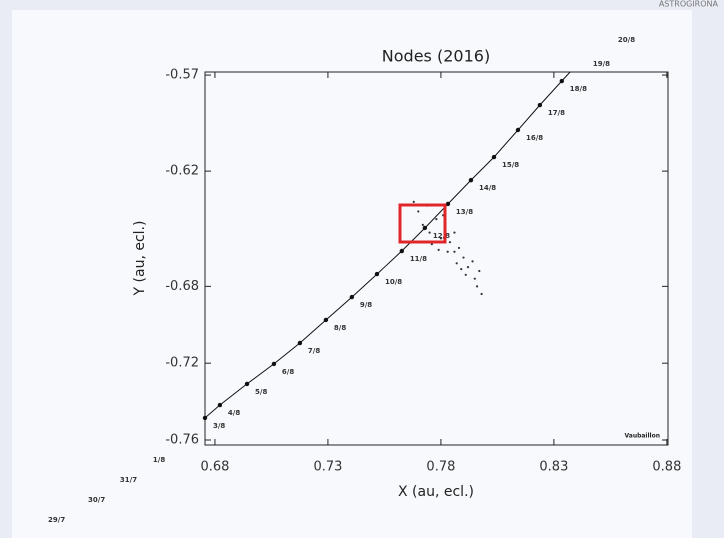 This screenshot has width=724, height=538. Describe the element at coordinates (314, 351) in the screenshot. I see `node-label: 7/8` at that location.